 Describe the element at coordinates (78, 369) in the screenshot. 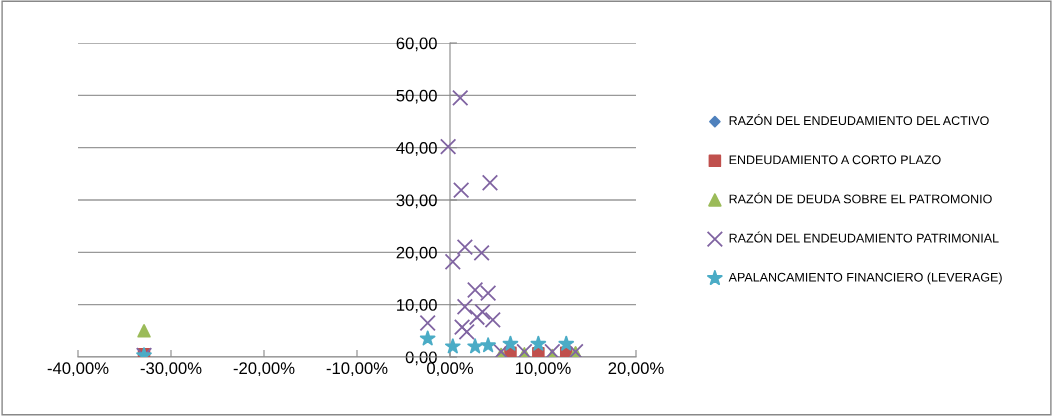

I see `x-tick-label: -40,00%` at that location.